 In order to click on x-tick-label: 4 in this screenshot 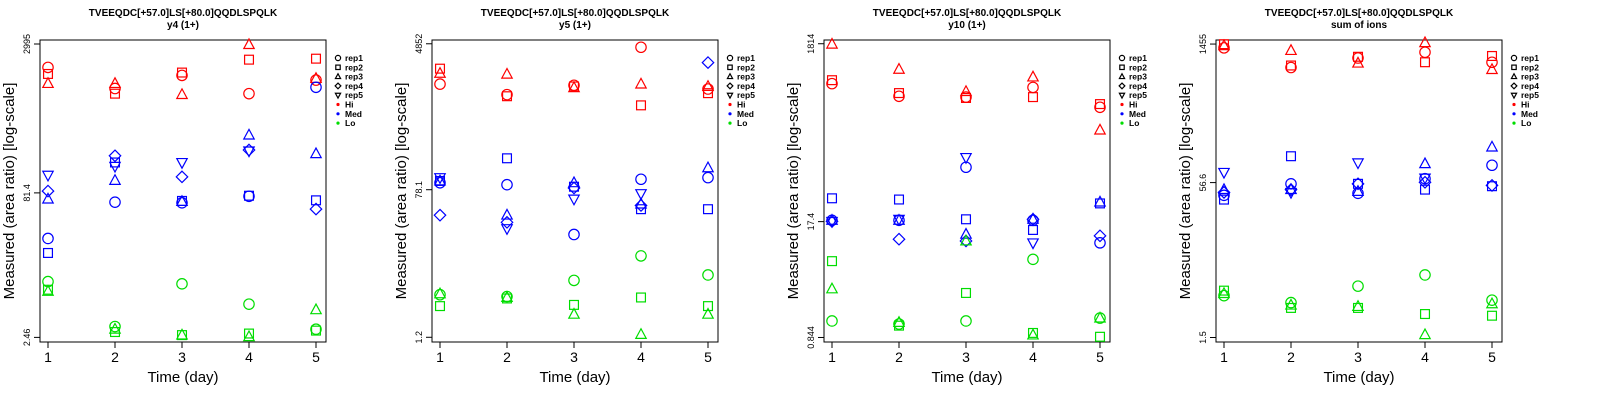, I will do `click(249, 357)`.